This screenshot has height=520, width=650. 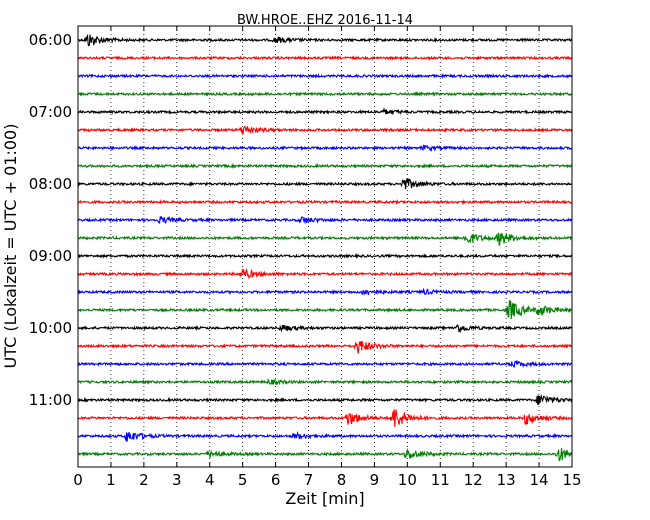 I want to click on y-tick-label-5: 11:00, so click(x=50, y=400).